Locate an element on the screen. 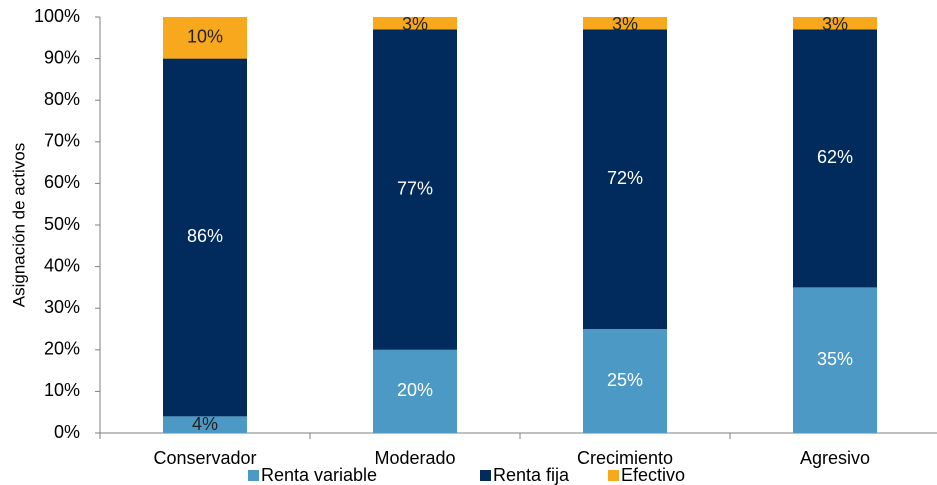  y-tick-label: 10% is located at coordinates (62, 390).